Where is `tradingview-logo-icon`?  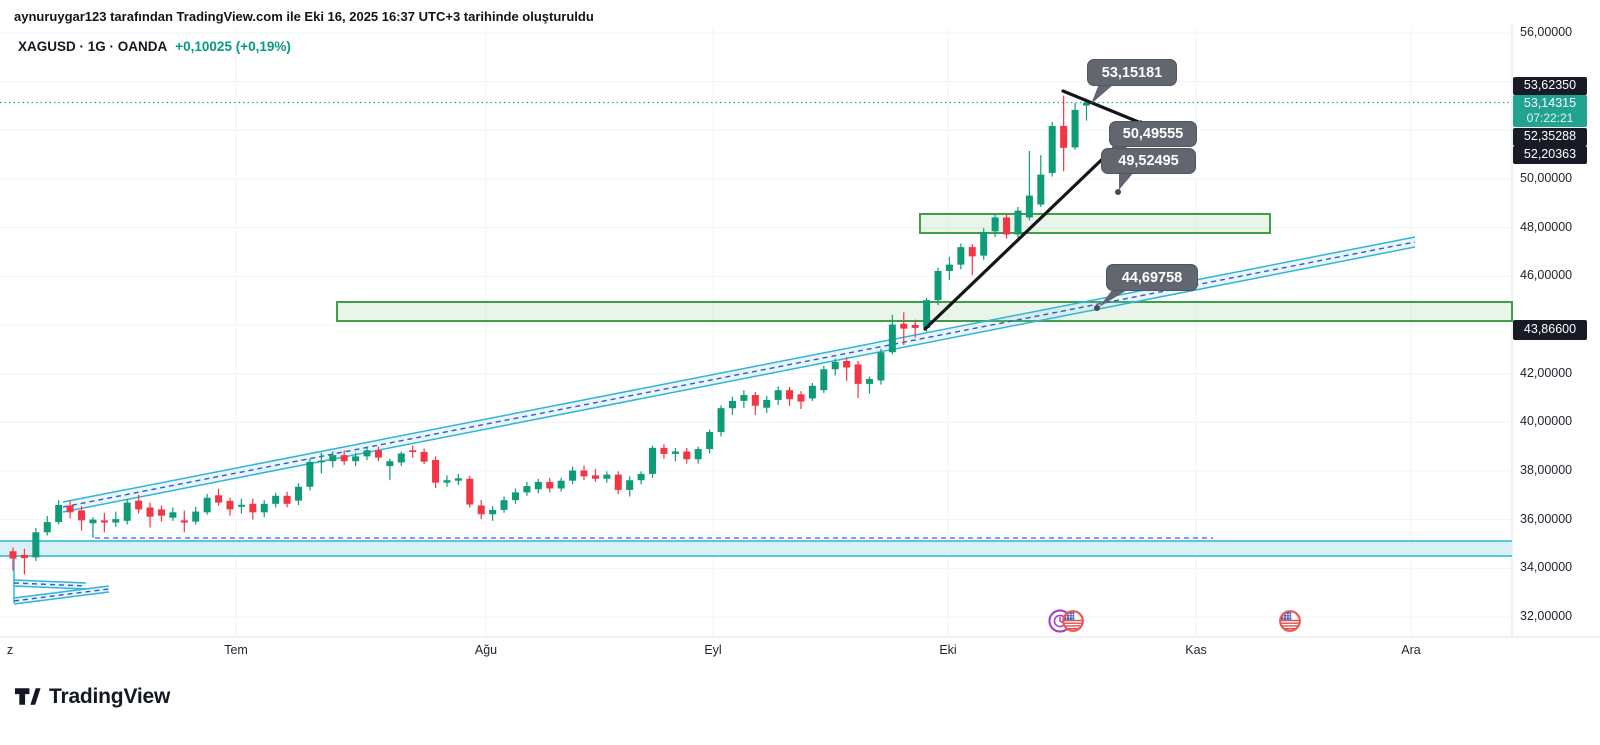
tradingview-logo-icon is located at coordinates (27, 696).